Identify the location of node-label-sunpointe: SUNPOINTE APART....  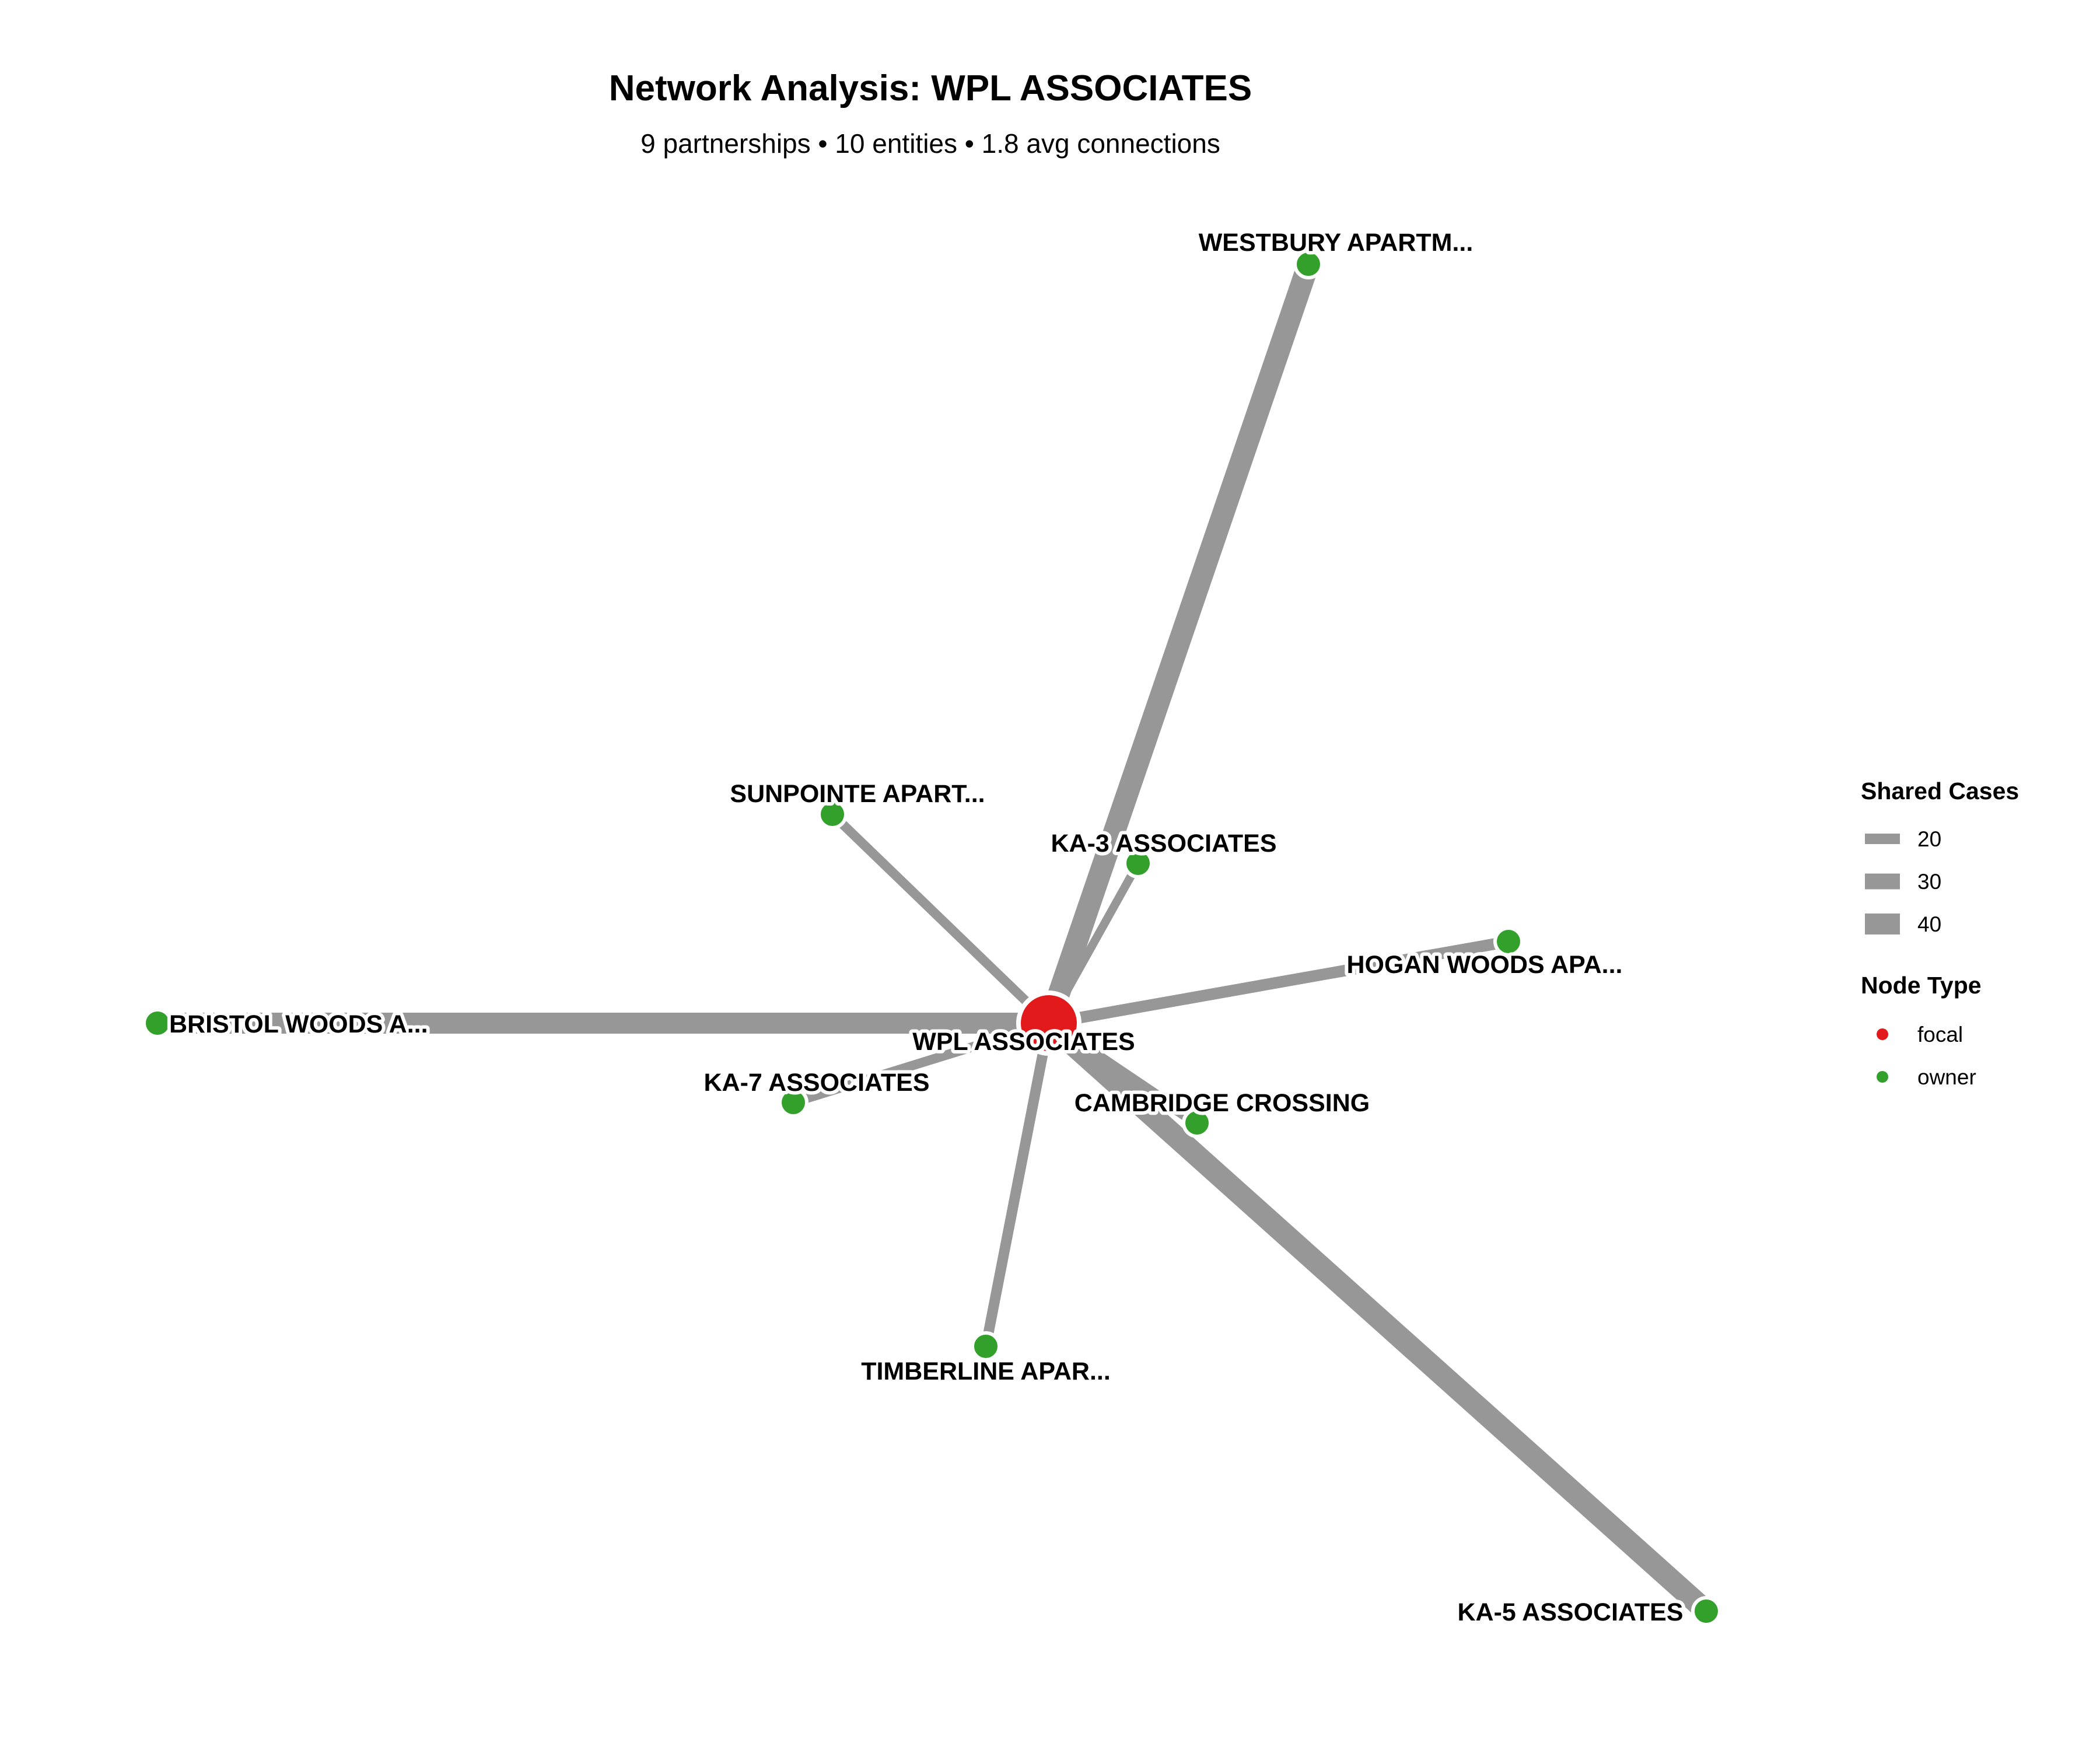
(857, 794).